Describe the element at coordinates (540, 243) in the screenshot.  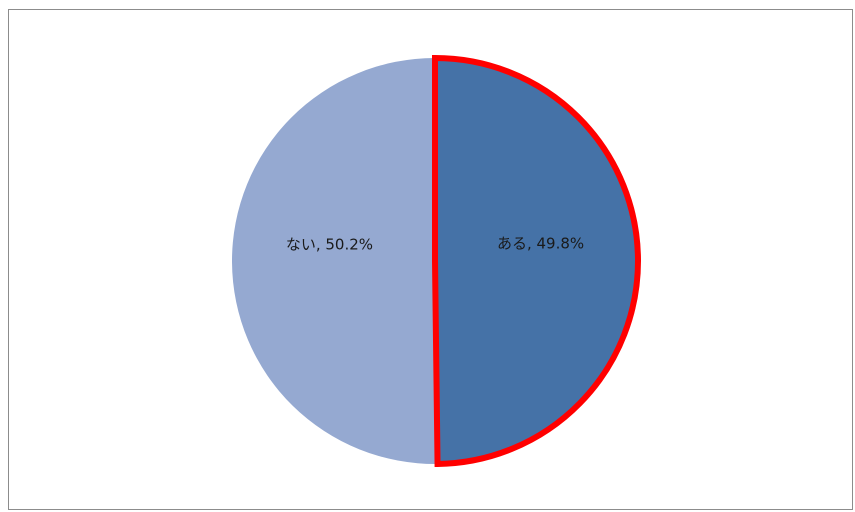
I see `data-label-aru: ある, 49.8%` at that location.